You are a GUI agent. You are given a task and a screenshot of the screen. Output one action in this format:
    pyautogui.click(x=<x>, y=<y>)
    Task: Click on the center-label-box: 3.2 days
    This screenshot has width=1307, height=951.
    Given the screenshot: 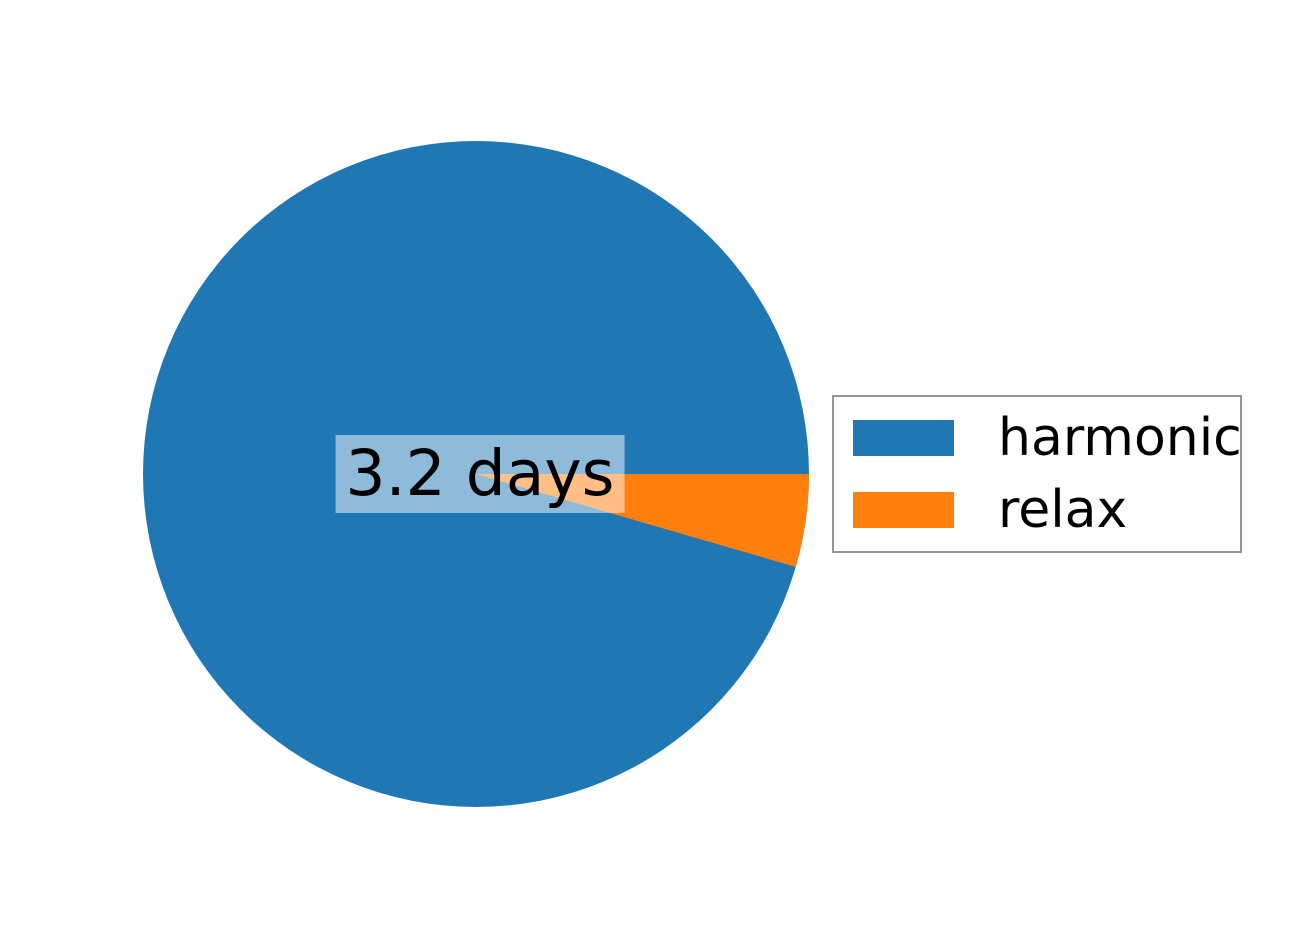 What is the action you would take?
    pyautogui.click(x=480, y=474)
    